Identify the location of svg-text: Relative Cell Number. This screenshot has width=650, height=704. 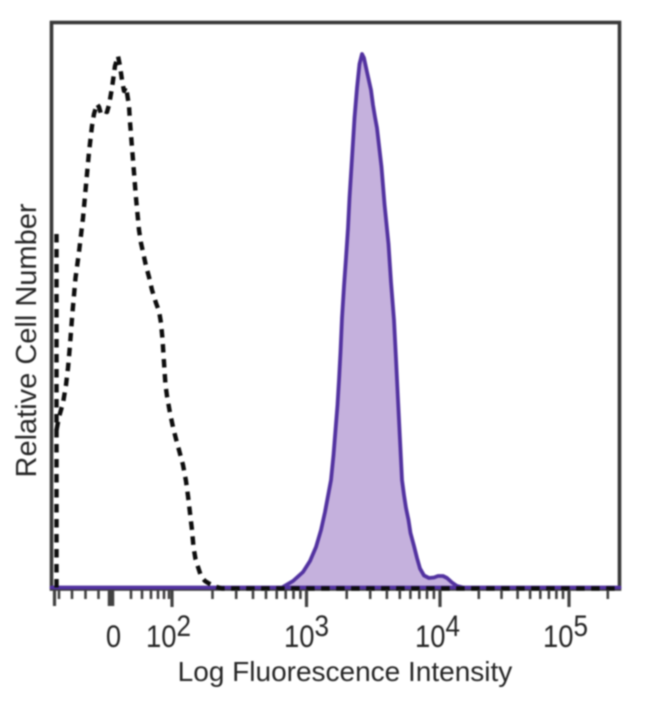
(27, 340).